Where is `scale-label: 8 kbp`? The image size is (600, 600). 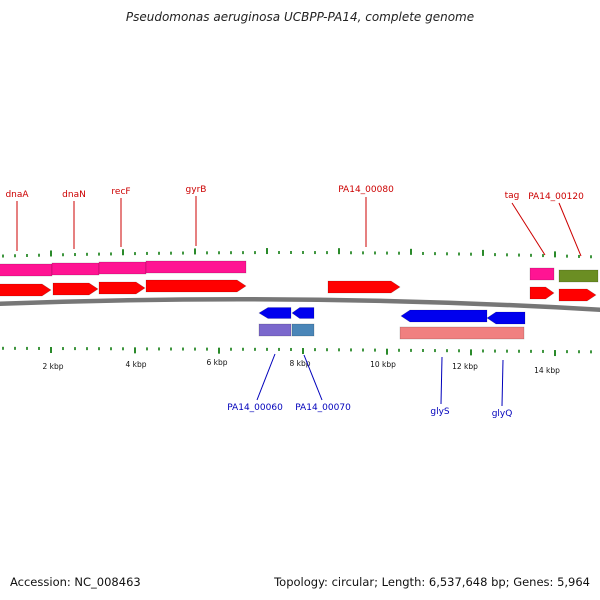 scale-label: 8 kbp is located at coordinates (299, 363).